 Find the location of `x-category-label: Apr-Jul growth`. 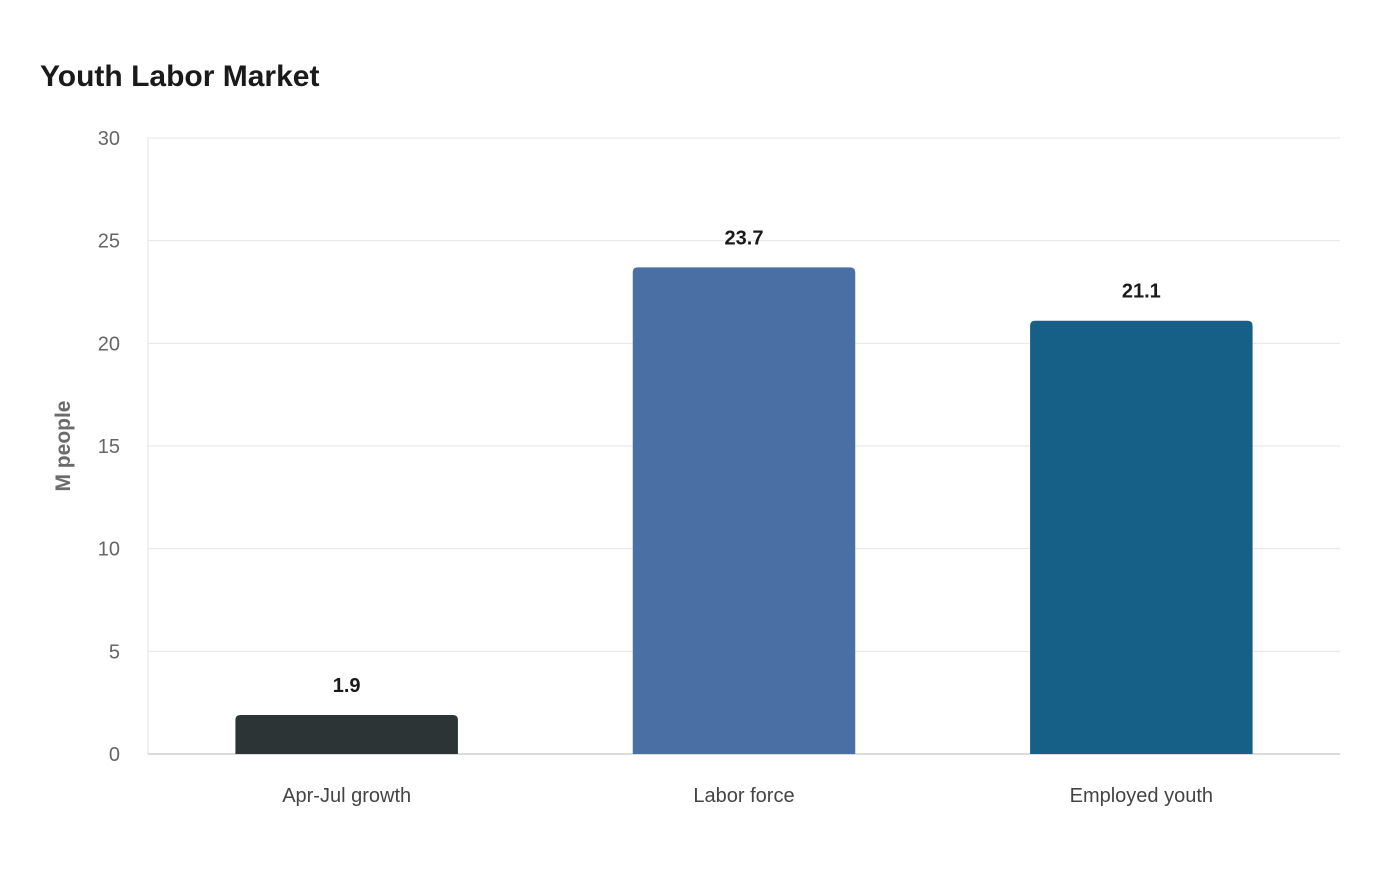

x-category-label: Apr-Jul growth is located at coordinates (346, 796).